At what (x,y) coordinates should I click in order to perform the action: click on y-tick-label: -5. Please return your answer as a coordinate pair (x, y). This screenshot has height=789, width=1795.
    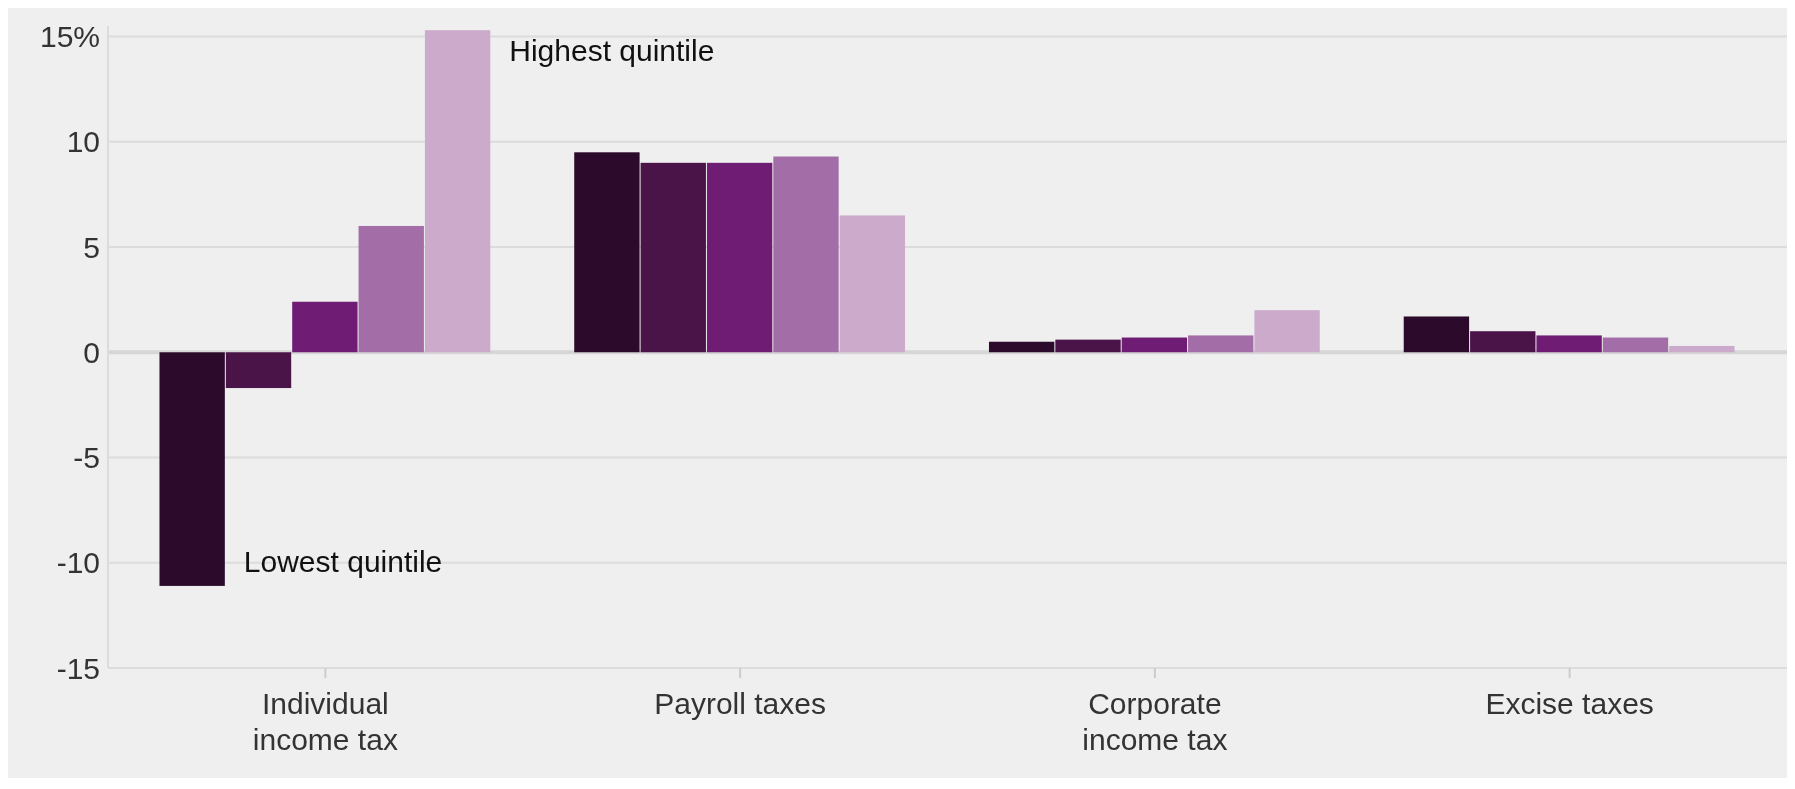
    Looking at the image, I should click on (86, 458).